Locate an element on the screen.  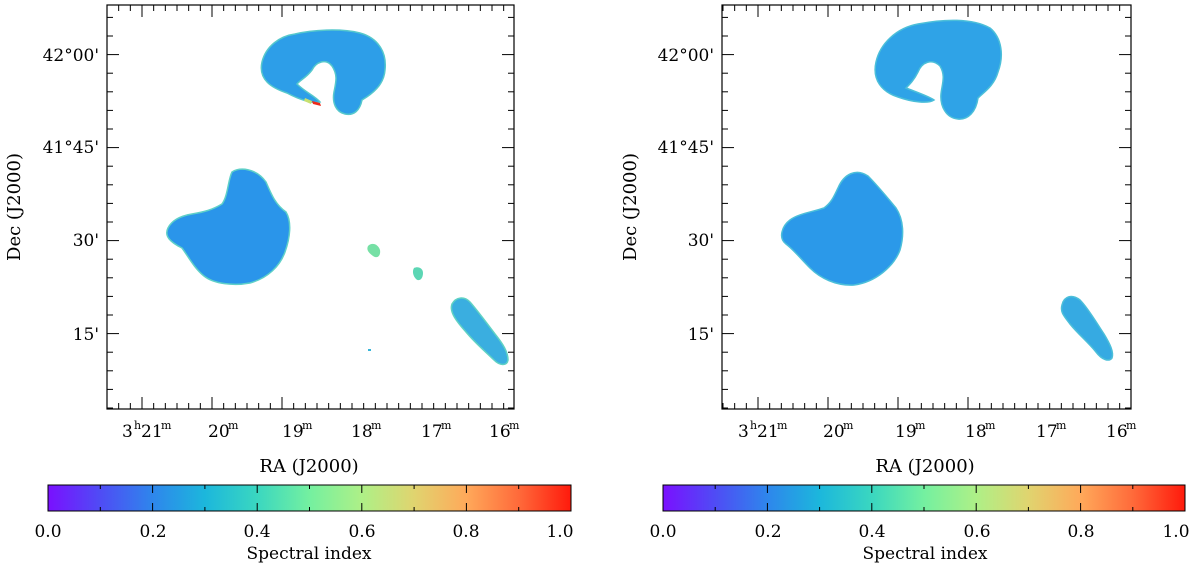
right-ytick-label-2: 30' is located at coordinates (701, 241).